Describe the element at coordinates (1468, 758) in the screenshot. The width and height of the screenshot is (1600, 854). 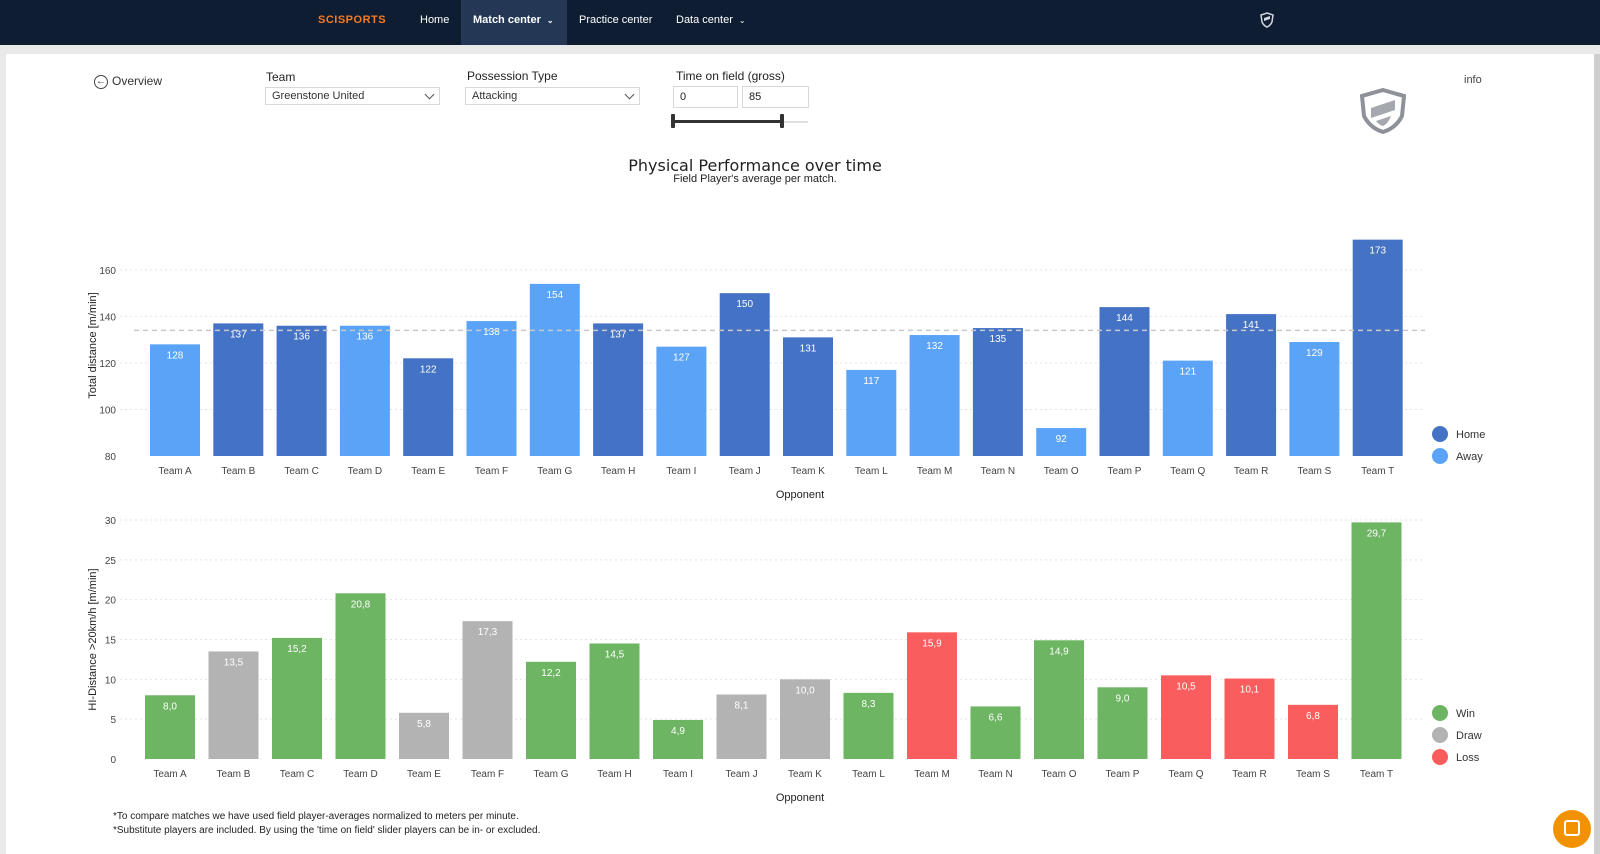
I see `legend-label: Loss` at that location.